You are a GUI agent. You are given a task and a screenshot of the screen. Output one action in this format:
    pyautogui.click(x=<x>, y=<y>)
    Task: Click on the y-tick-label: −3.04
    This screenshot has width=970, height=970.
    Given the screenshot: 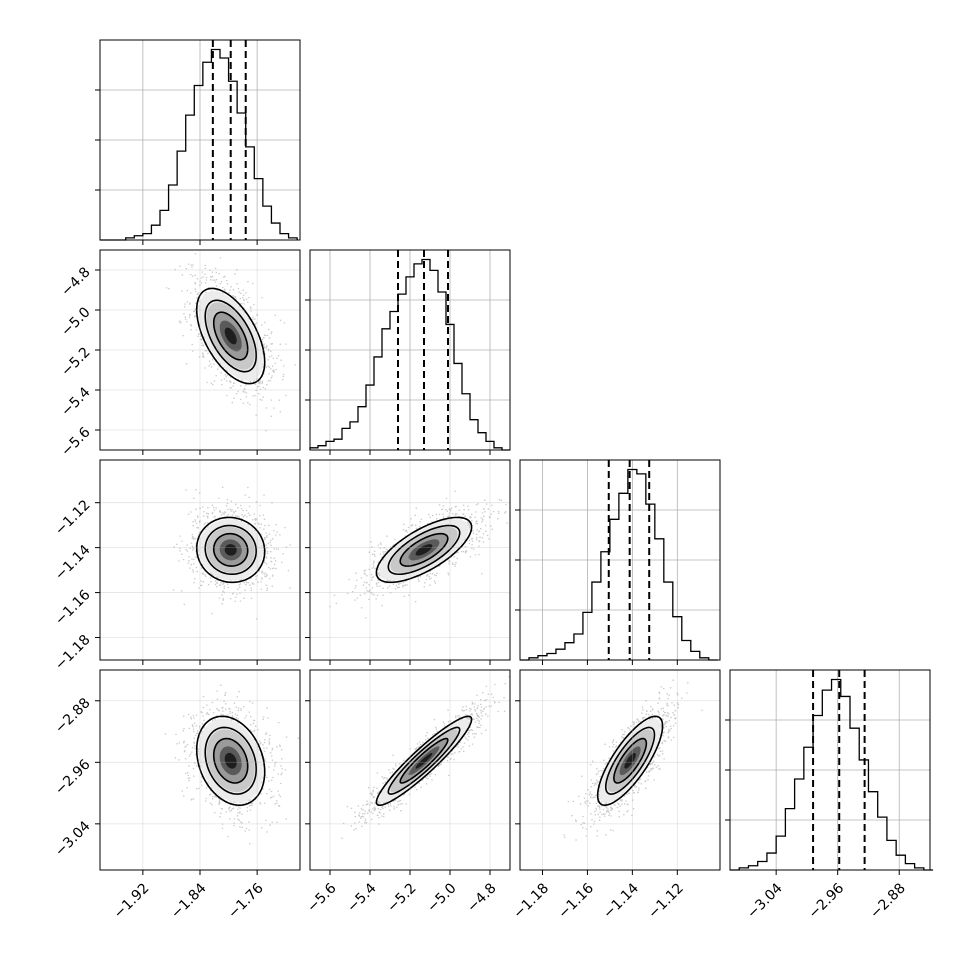 What is the action you would take?
    pyautogui.click(x=73, y=839)
    